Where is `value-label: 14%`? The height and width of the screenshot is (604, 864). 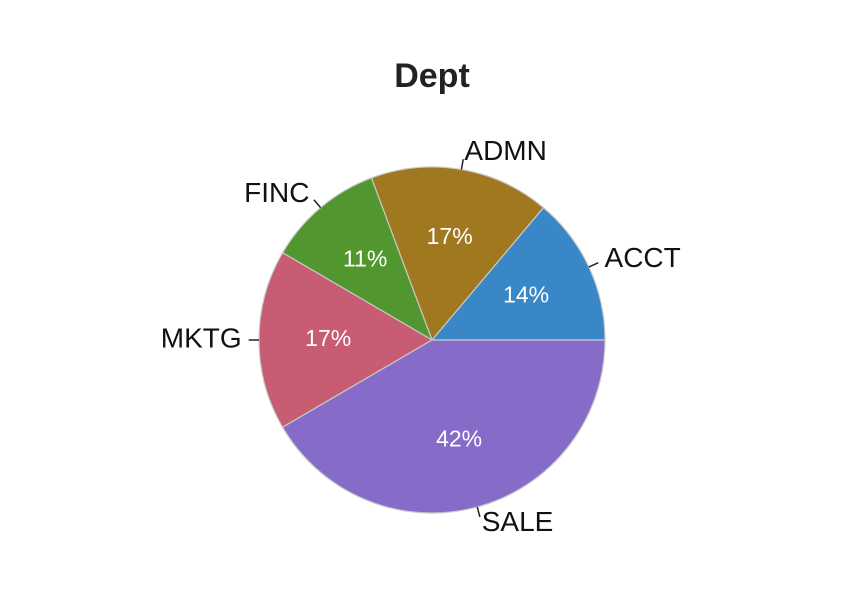 value-label: 14% is located at coordinates (526, 294).